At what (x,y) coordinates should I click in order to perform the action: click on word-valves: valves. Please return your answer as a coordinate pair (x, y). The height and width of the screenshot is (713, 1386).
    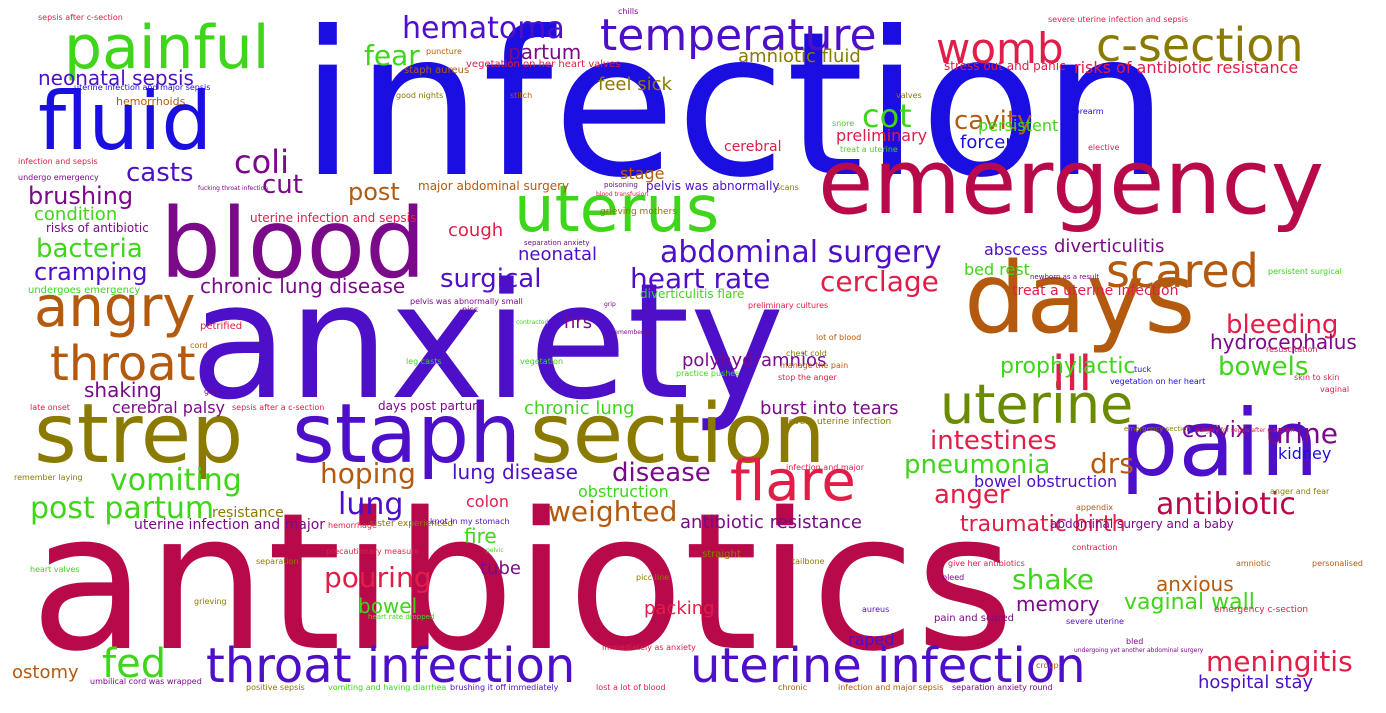
    Looking at the image, I should click on (909, 95).